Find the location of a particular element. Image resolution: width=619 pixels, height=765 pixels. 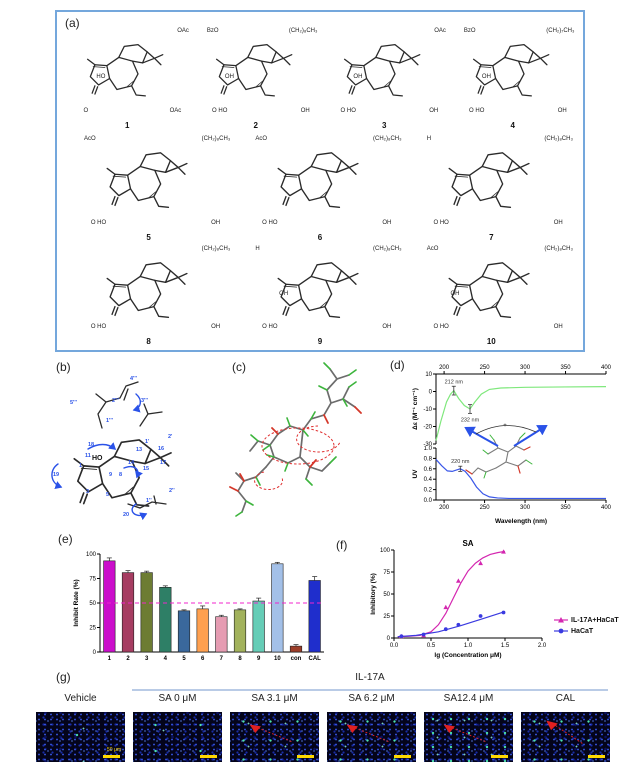

compound-number: 2 is located at coordinates (255, 125).